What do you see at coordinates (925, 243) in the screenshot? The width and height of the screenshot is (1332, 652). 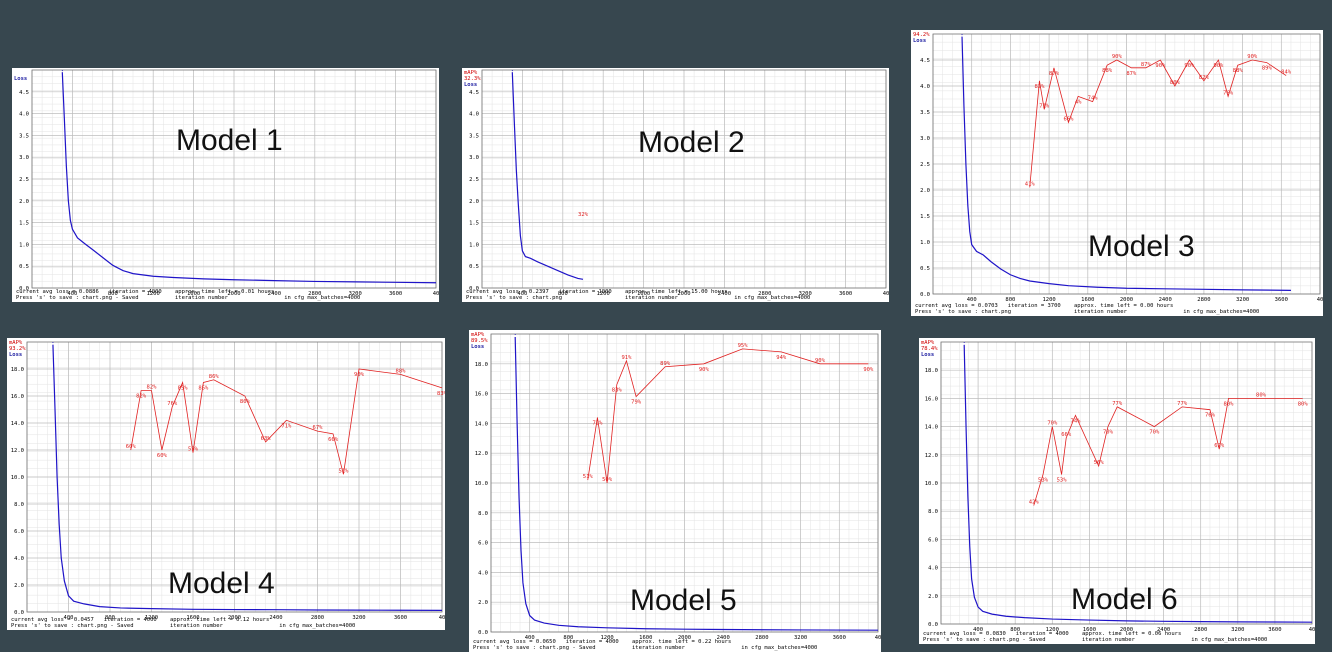 I see `y-tick-label: 1.0` at bounding box center [925, 243].